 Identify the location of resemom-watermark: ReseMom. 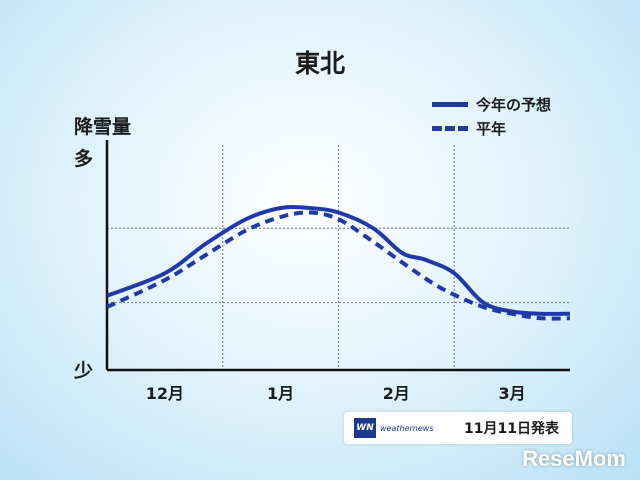
(574, 458).